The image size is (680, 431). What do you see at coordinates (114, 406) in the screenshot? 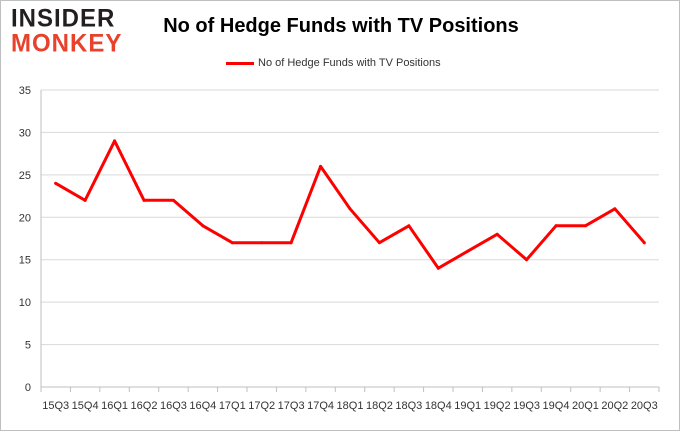
I see `x-tick-label: 16Q1` at bounding box center [114, 406].